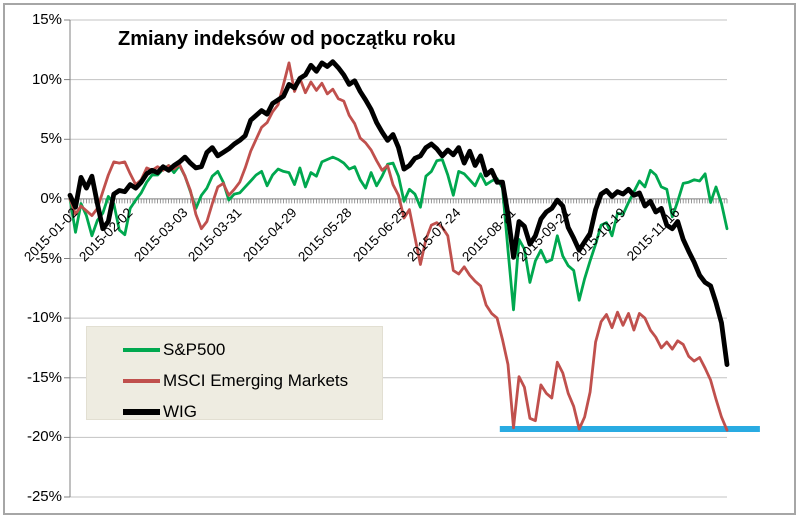 The width and height of the screenshot is (800, 518). Describe the element at coordinates (141, 380) in the screenshot. I see `legend-line-msci` at that location.